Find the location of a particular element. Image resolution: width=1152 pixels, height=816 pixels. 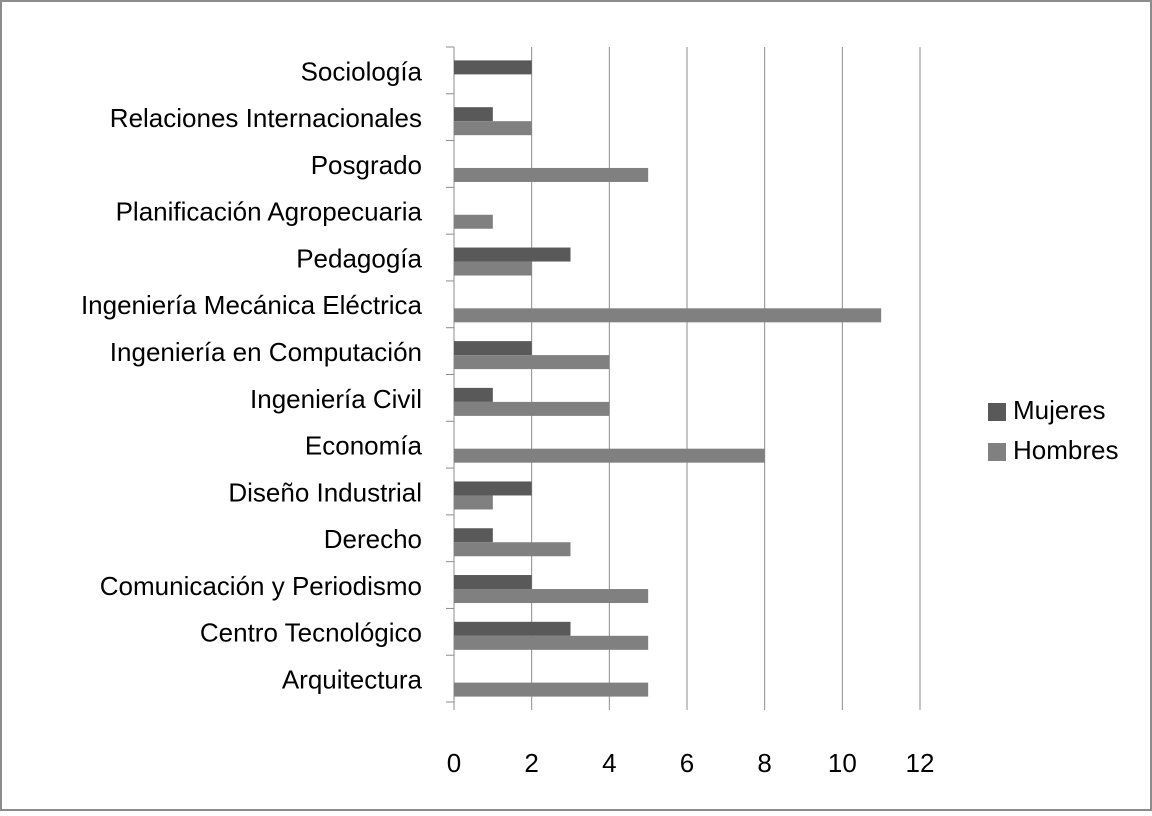

x-tick-label: 2 is located at coordinates (531, 763).